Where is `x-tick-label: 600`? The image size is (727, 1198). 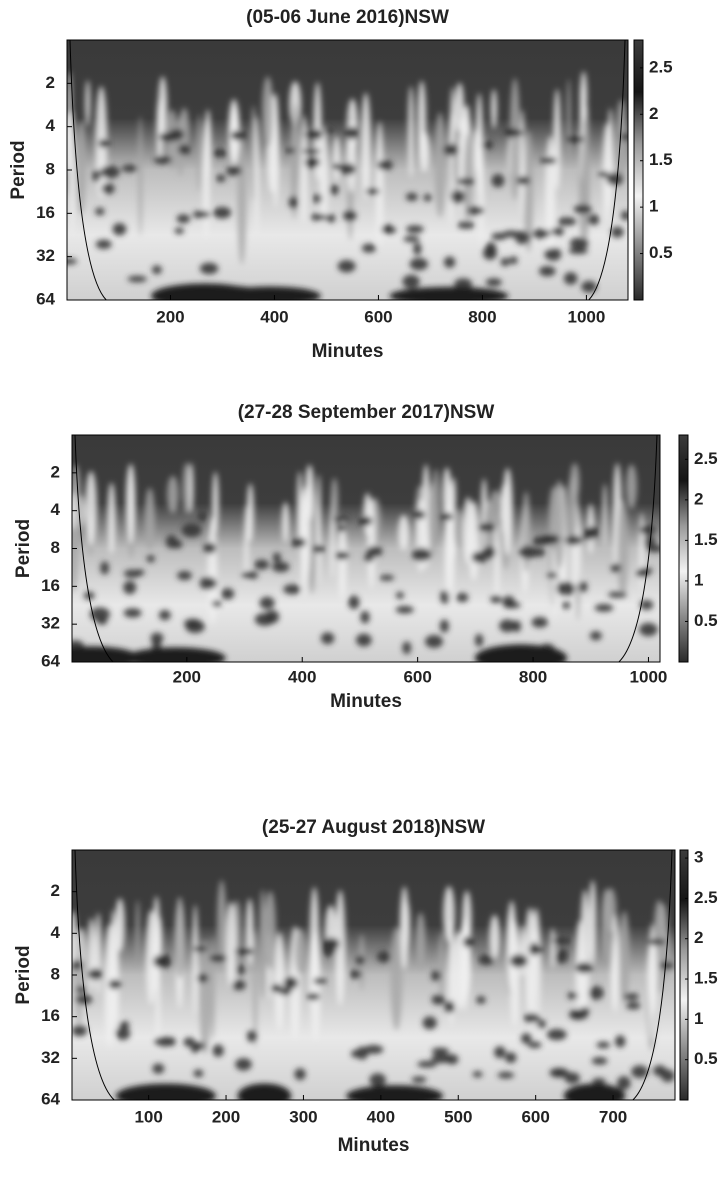 x-tick-label: 600 is located at coordinates (417, 676).